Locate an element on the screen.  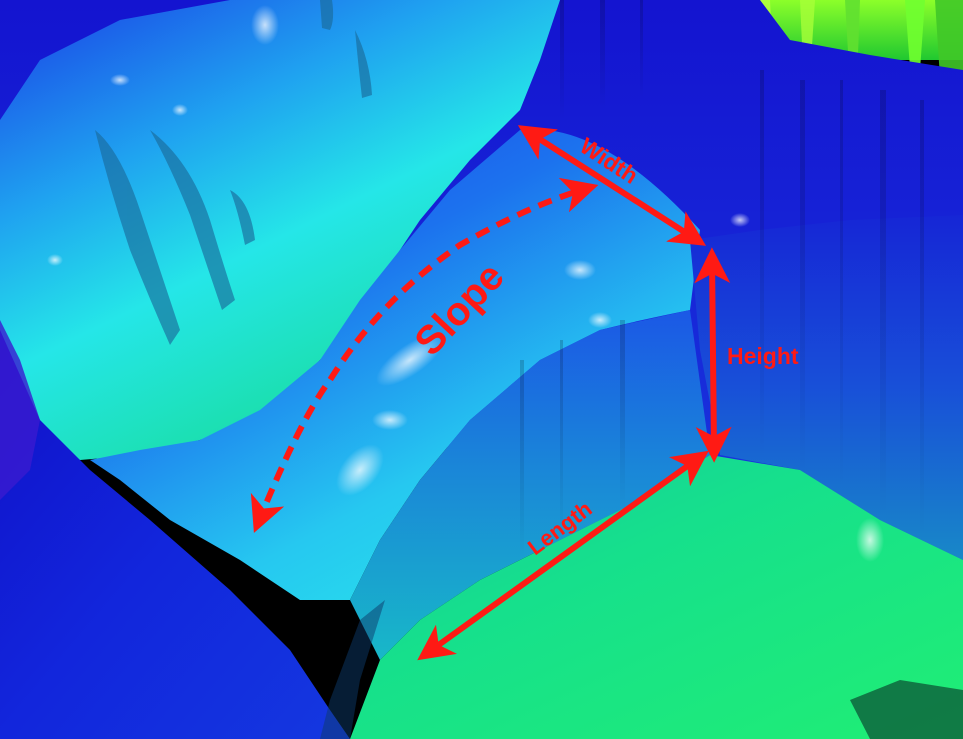
plateau-gullies is located at coordinates (233, 172).